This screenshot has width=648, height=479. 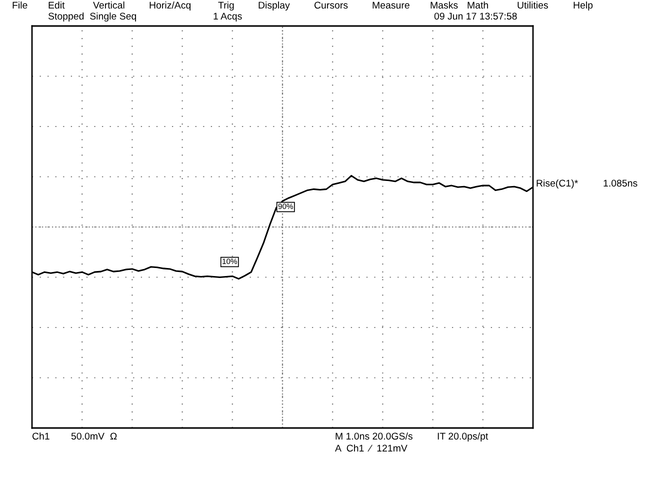 I want to click on text: A Ch1 ⁄ 121mV, so click(x=371, y=448).